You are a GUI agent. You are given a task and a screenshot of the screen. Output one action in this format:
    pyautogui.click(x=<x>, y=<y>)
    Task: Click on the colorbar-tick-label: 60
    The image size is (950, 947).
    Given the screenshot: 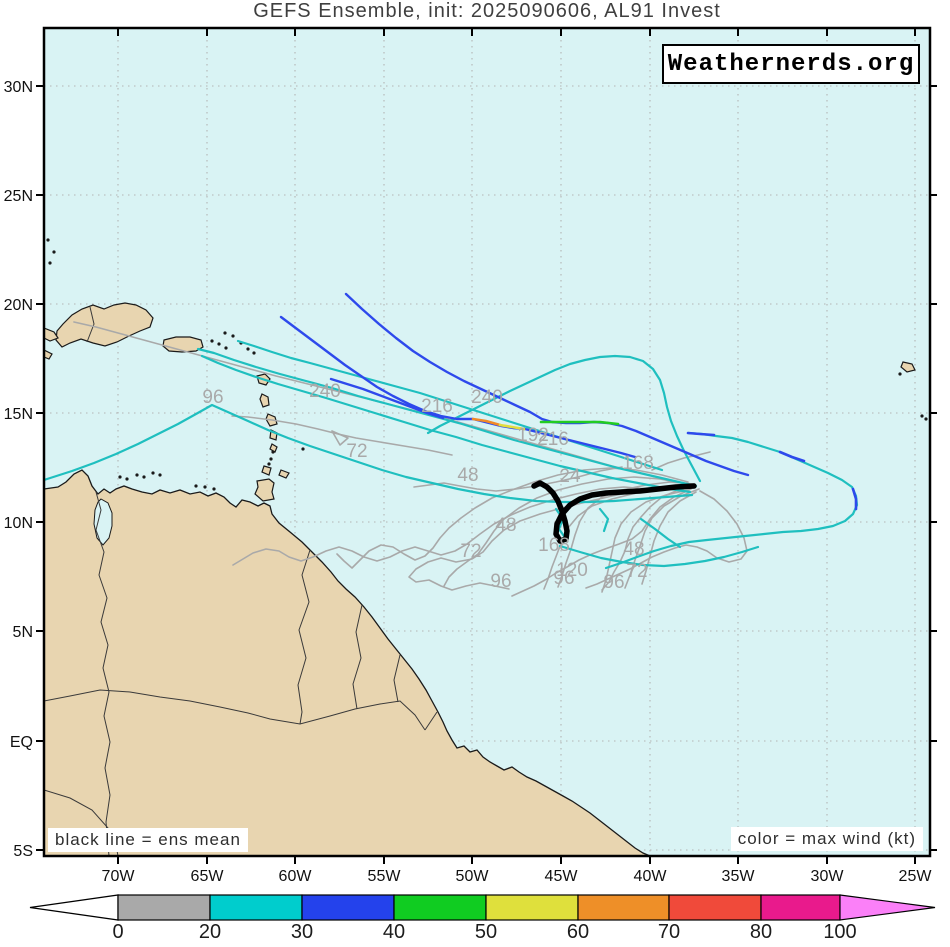 What is the action you would take?
    pyautogui.click(x=578, y=932)
    